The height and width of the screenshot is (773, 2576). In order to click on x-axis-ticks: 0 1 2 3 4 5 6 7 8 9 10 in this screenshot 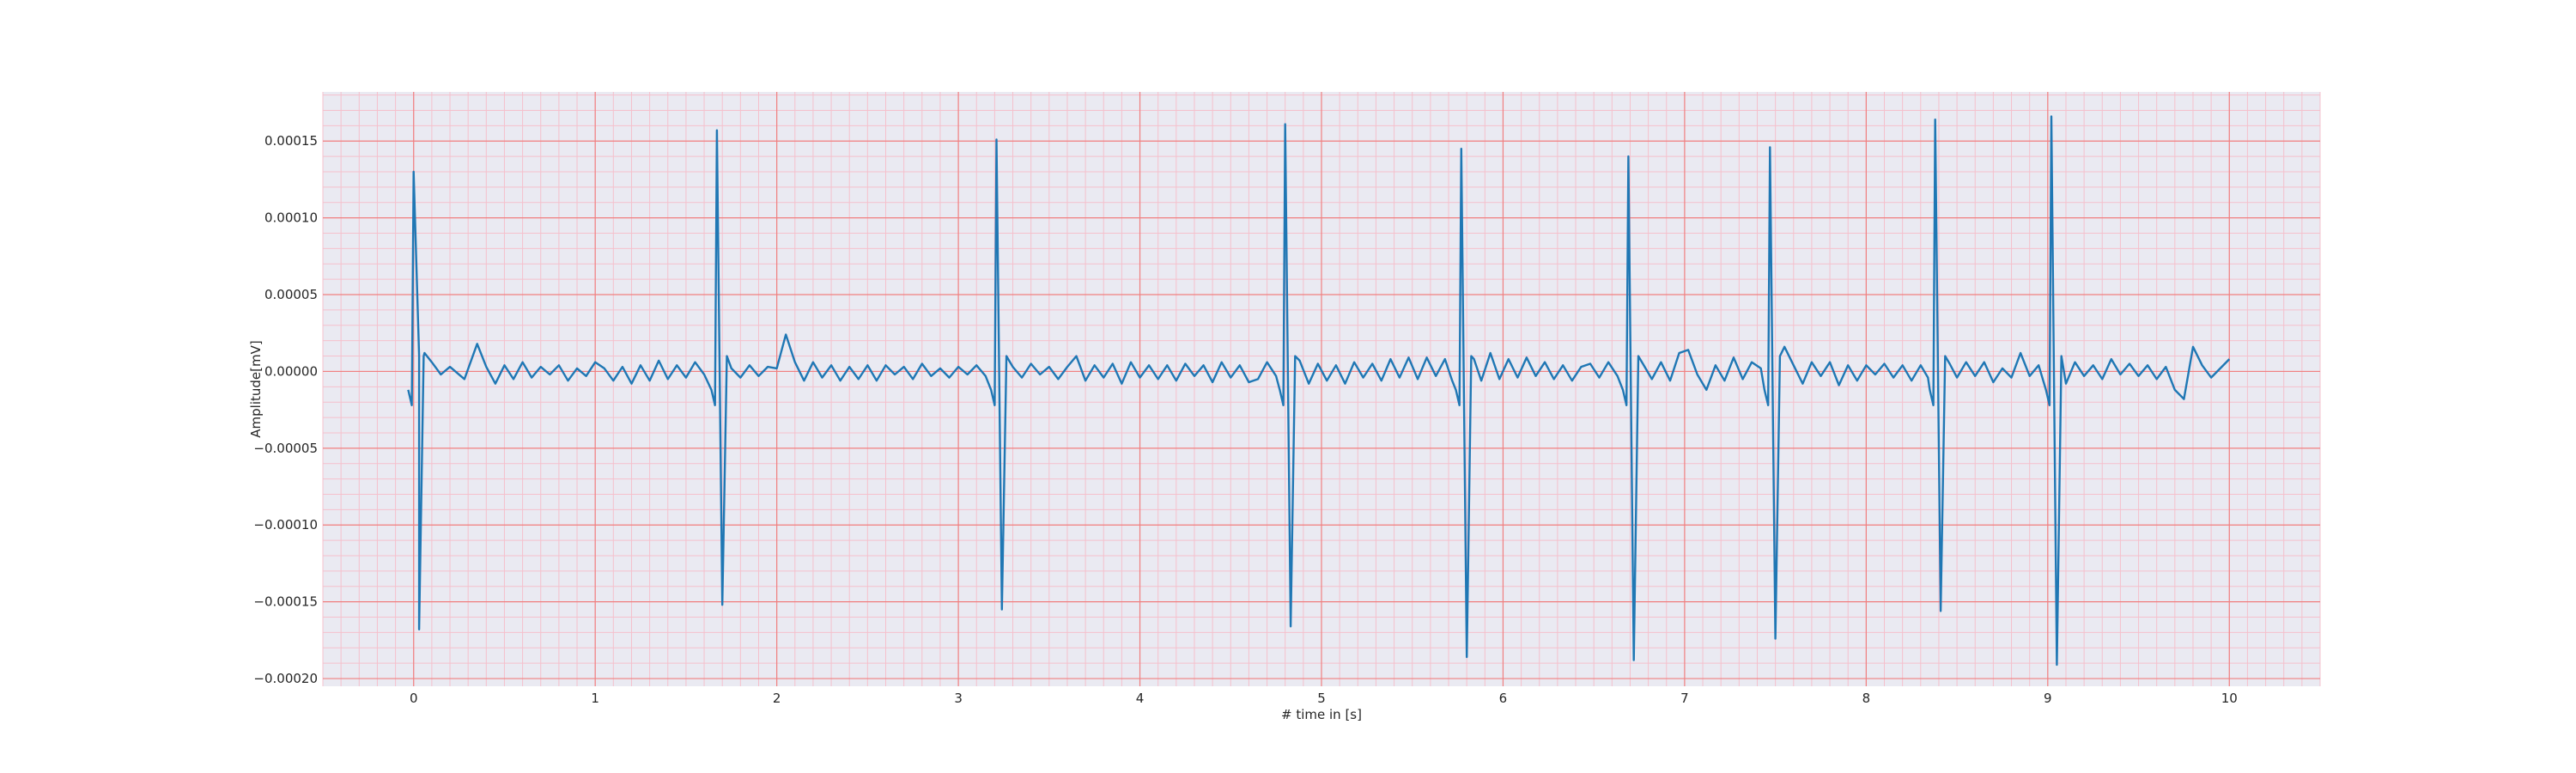, I will do `click(1324, 698)`.